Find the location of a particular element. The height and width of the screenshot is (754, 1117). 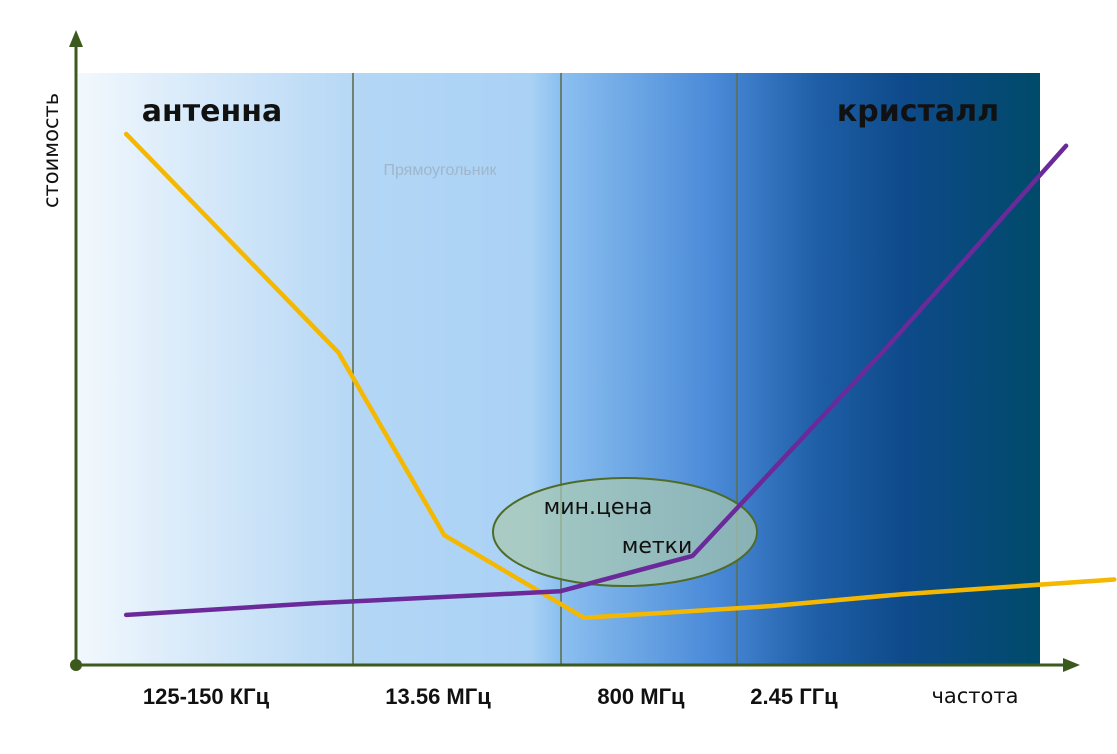

annotation-line1: мин.цена is located at coordinates (598, 507).